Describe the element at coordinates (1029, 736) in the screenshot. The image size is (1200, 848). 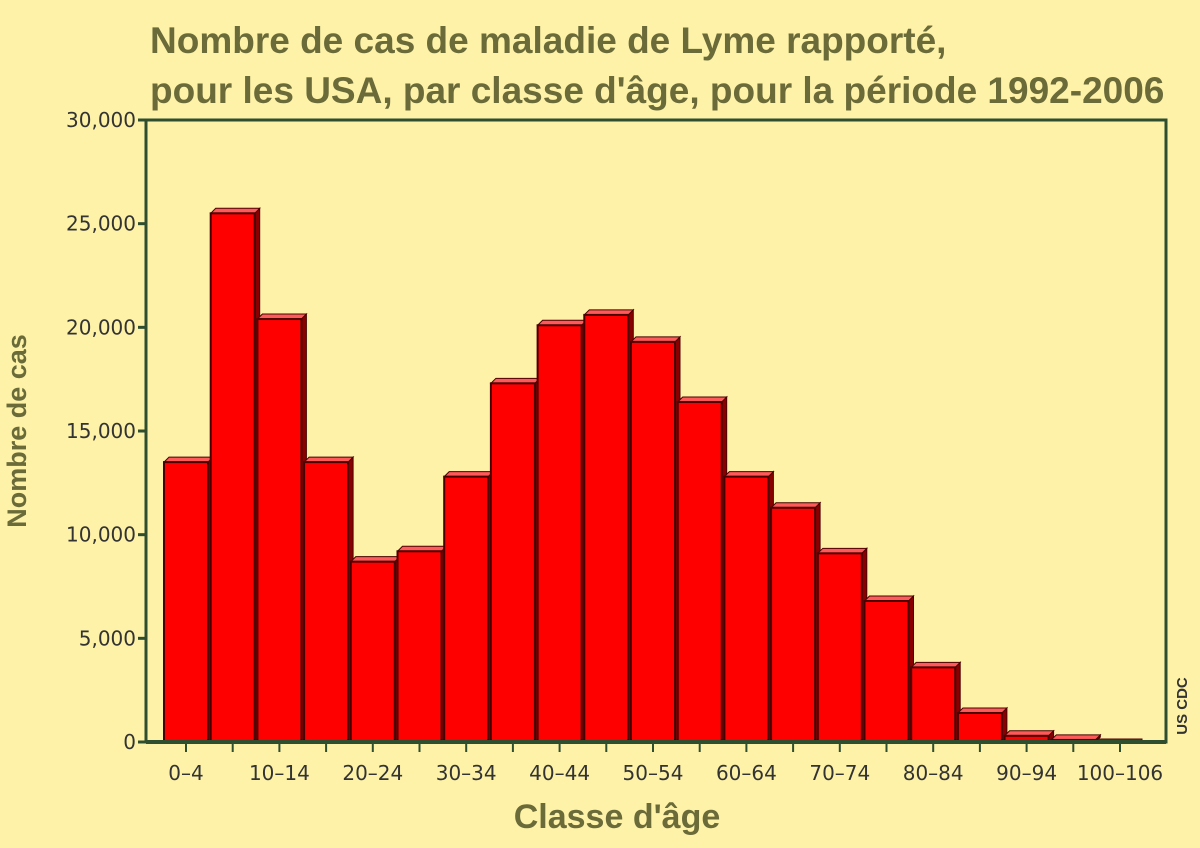
I see `bar-90–94` at that location.